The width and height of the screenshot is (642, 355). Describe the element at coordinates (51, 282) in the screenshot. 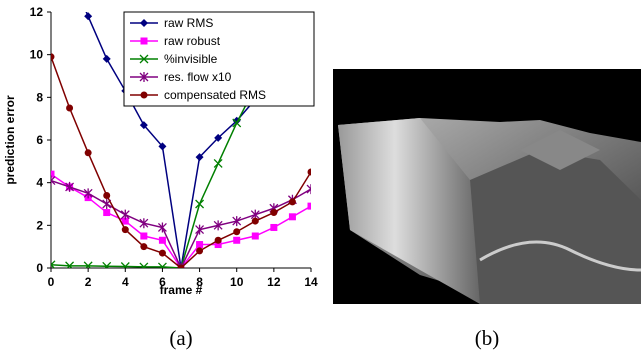

I see `x-tick-label: 0` at that location.